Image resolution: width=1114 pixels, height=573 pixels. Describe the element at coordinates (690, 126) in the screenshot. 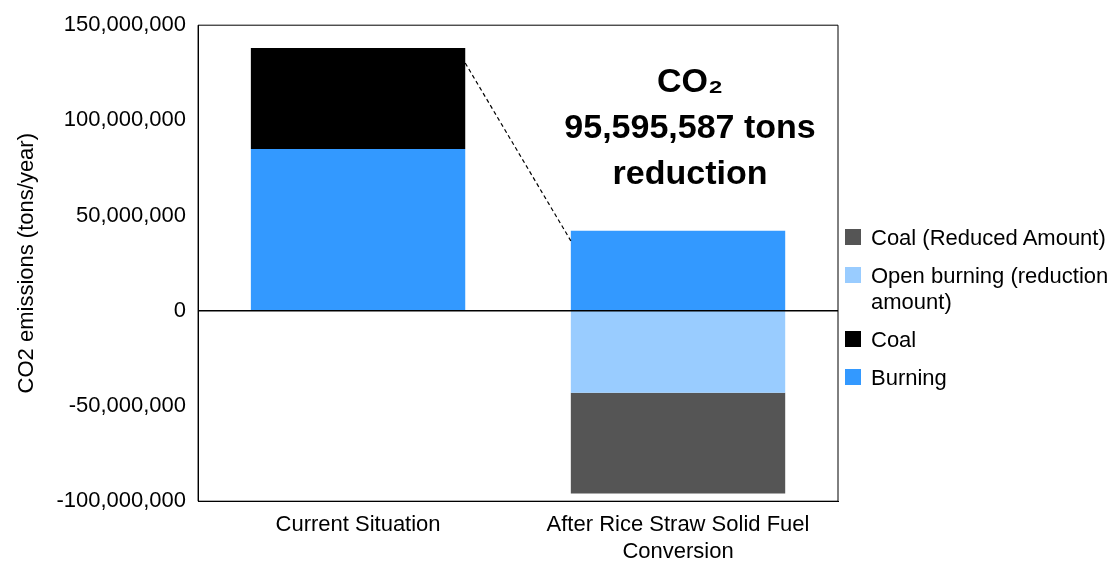

I see `annotation: 95,595,587 tons` at that location.